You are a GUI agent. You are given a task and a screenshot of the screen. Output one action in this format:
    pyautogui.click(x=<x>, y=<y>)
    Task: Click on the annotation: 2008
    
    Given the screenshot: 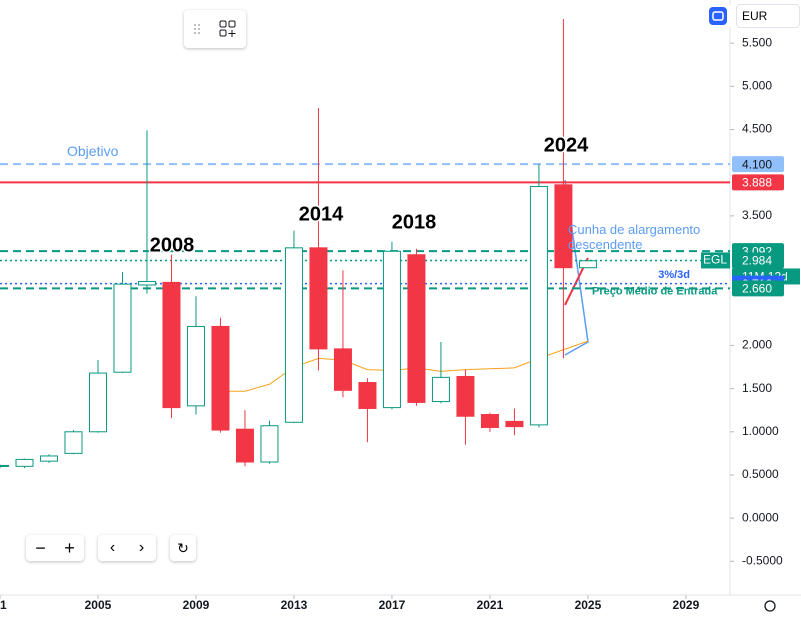 What is the action you would take?
    pyautogui.click(x=172, y=245)
    